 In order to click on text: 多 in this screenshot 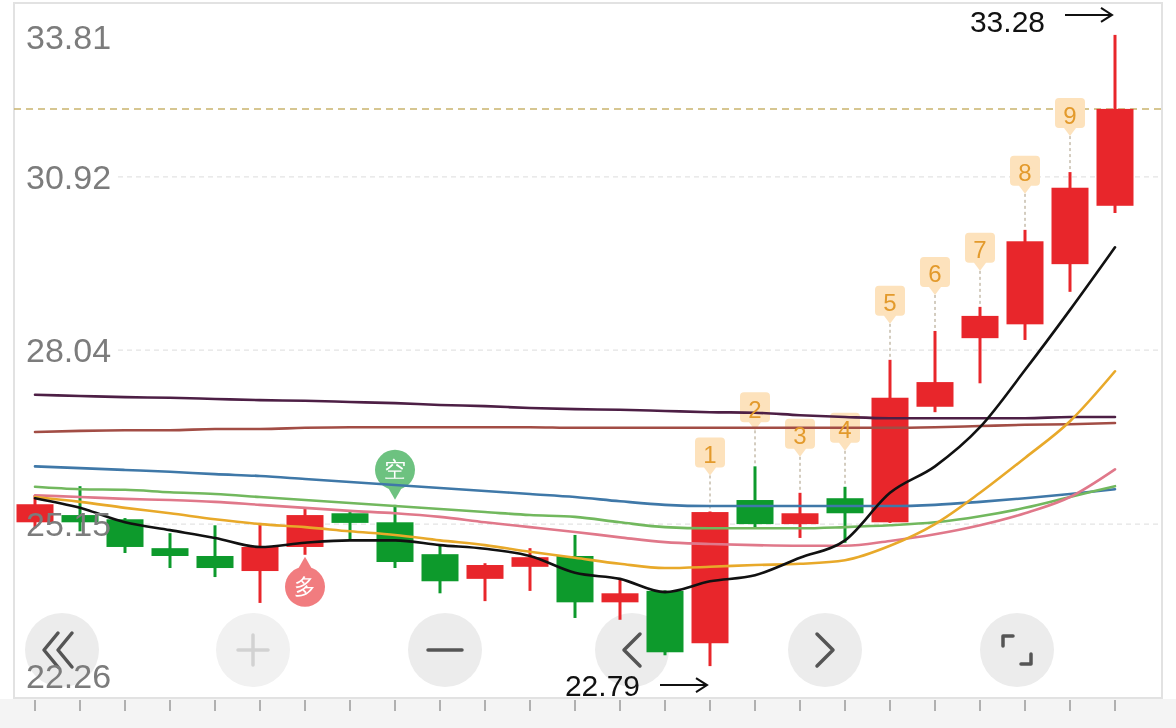, I will do `click(305, 587)`.